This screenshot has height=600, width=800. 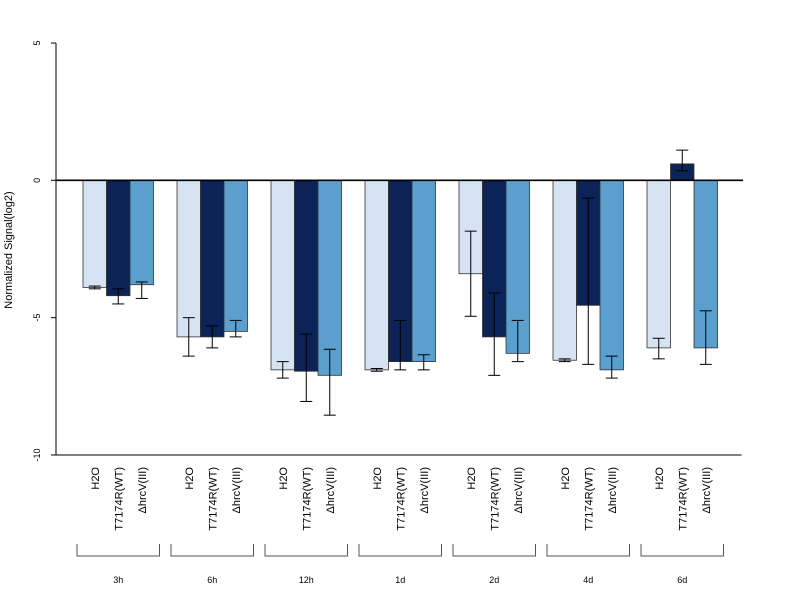 I want to click on y-tick-label: 5, so click(x=37, y=42).